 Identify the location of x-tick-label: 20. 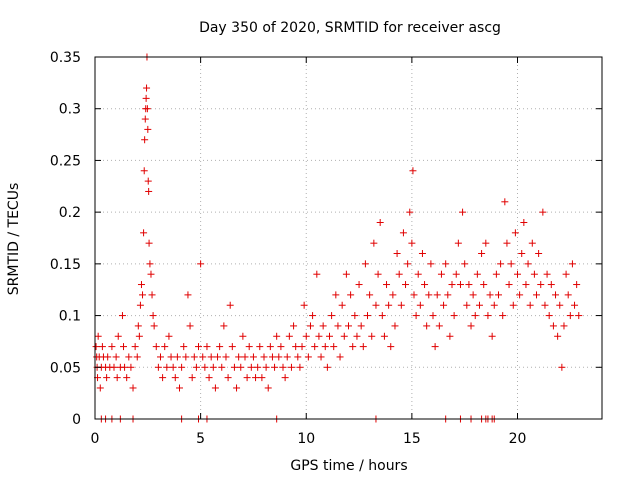
(518, 439).